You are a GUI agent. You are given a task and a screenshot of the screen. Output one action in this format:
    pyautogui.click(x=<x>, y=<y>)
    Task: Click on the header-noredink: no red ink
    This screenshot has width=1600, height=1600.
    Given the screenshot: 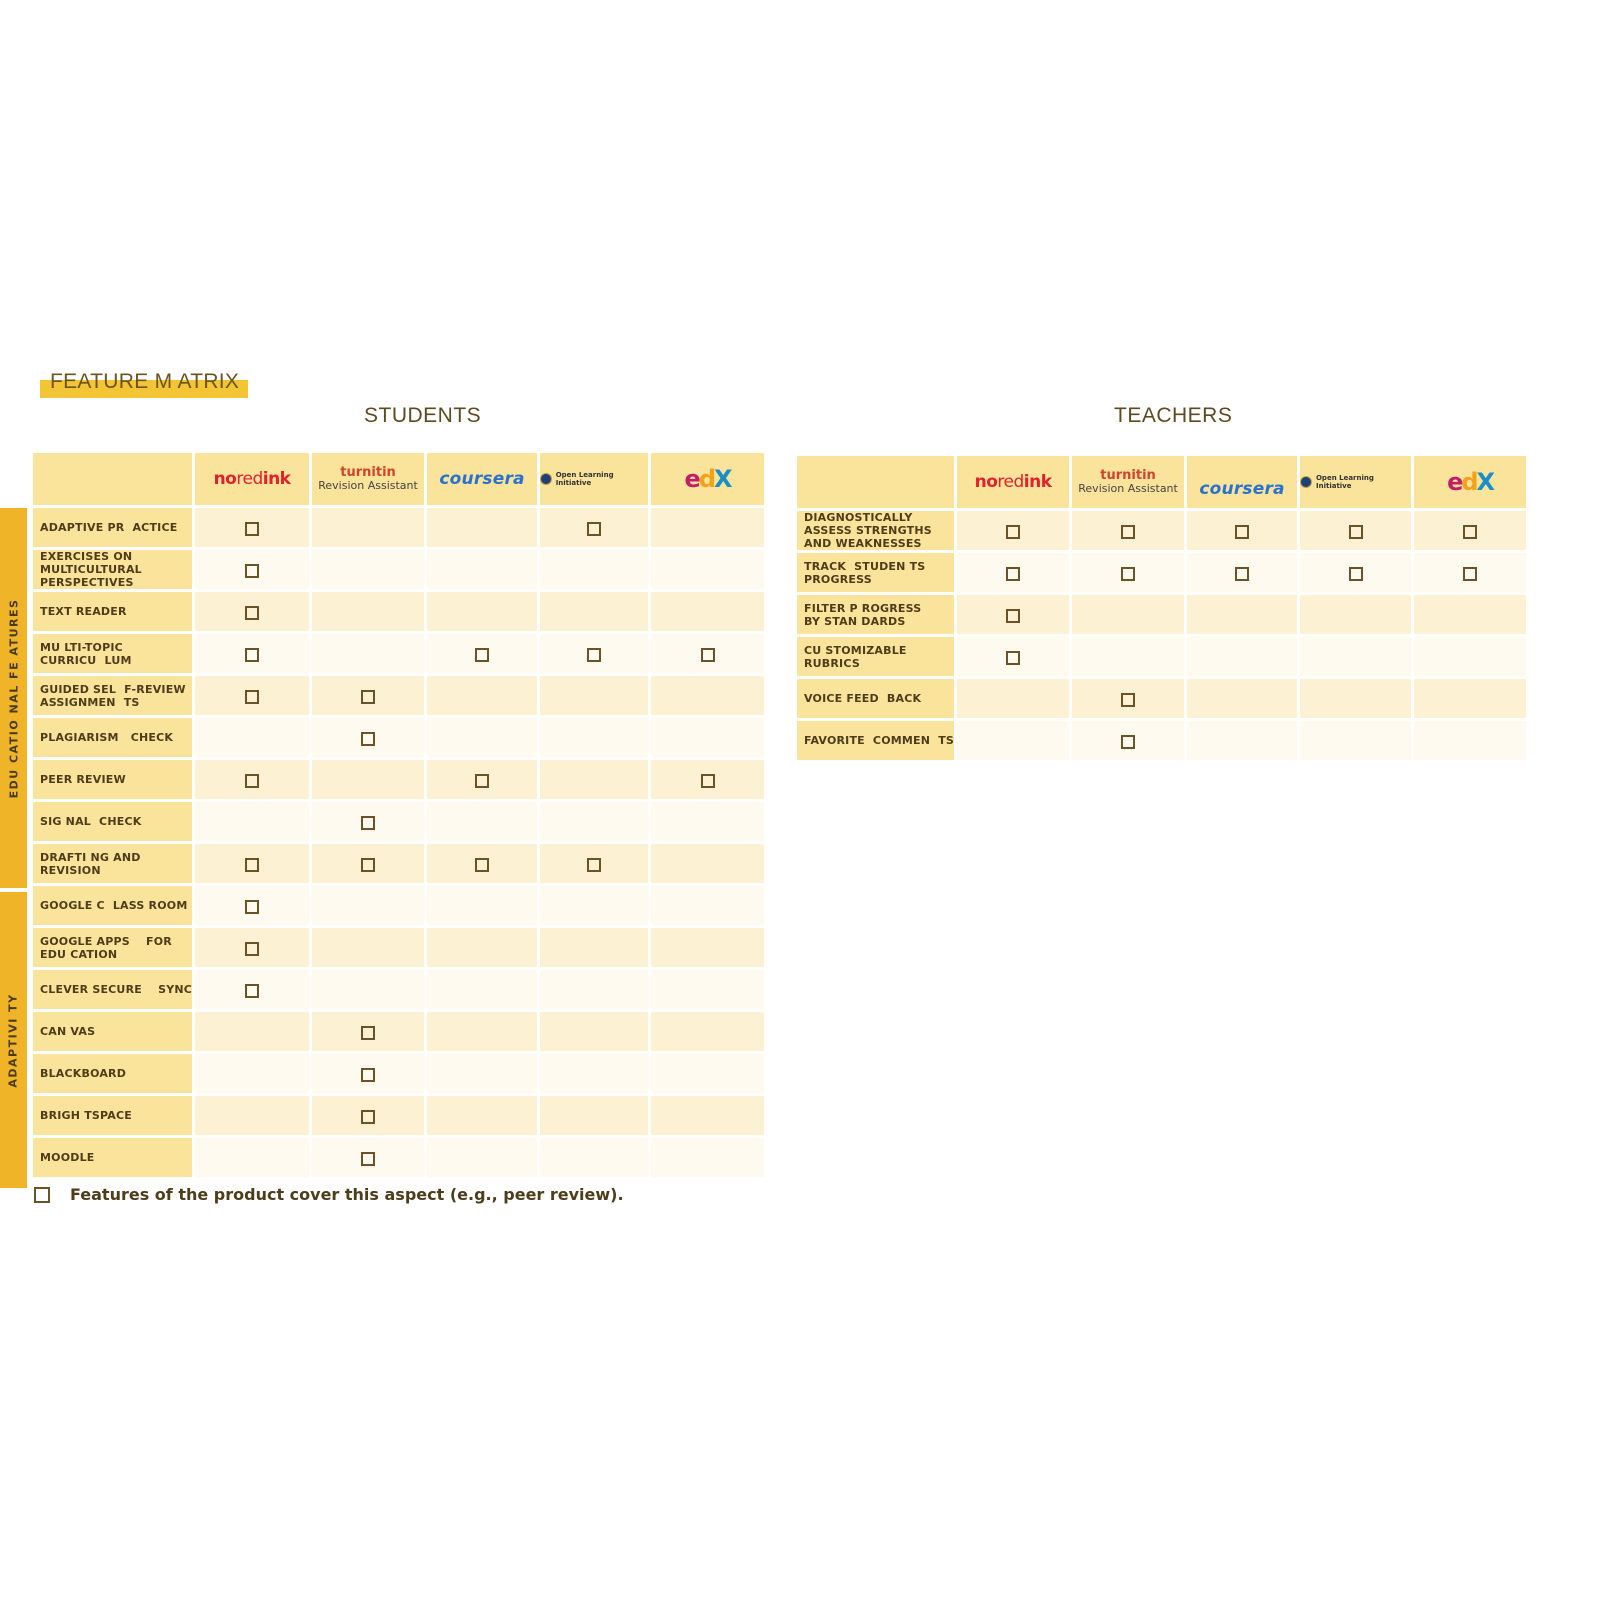 What is the action you would take?
    pyautogui.click(x=1013, y=482)
    